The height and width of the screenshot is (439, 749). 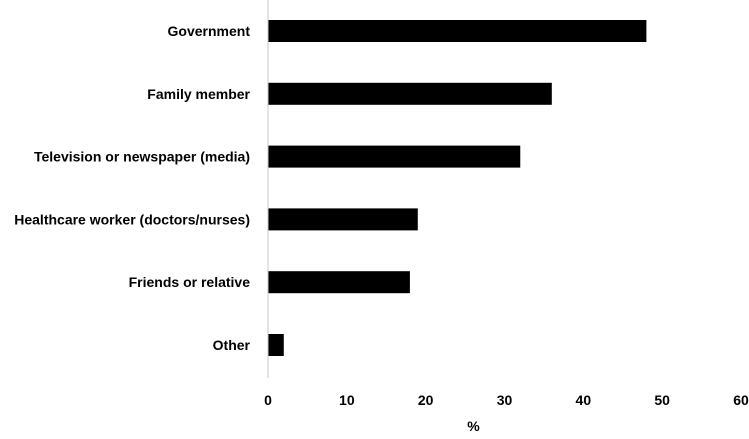 What do you see at coordinates (209, 31) in the screenshot?
I see `category-label: Government` at bounding box center [209, 31].